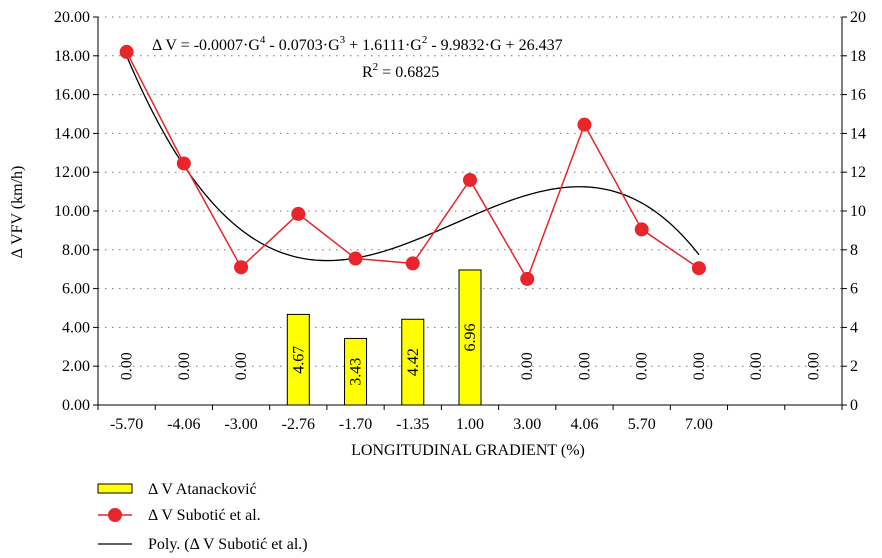 The image size is (882, 558). Describe the element at coordinates (858, 133) in the screenshot. I see `y-tick-label-right: 14` at that location.